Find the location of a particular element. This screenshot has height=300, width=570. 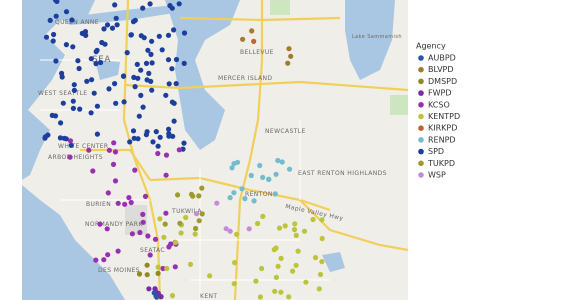

place-label: DES MOINES is located at coordinates (119, 270).